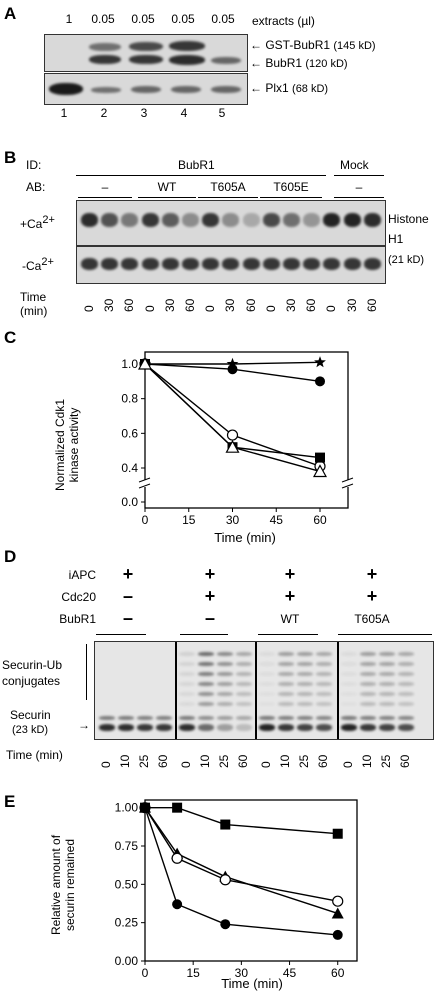  What do you see at coordinates (144, 480) in the screenshot?
I see `c-axis-break-mark` at bounding box center [144, 480].